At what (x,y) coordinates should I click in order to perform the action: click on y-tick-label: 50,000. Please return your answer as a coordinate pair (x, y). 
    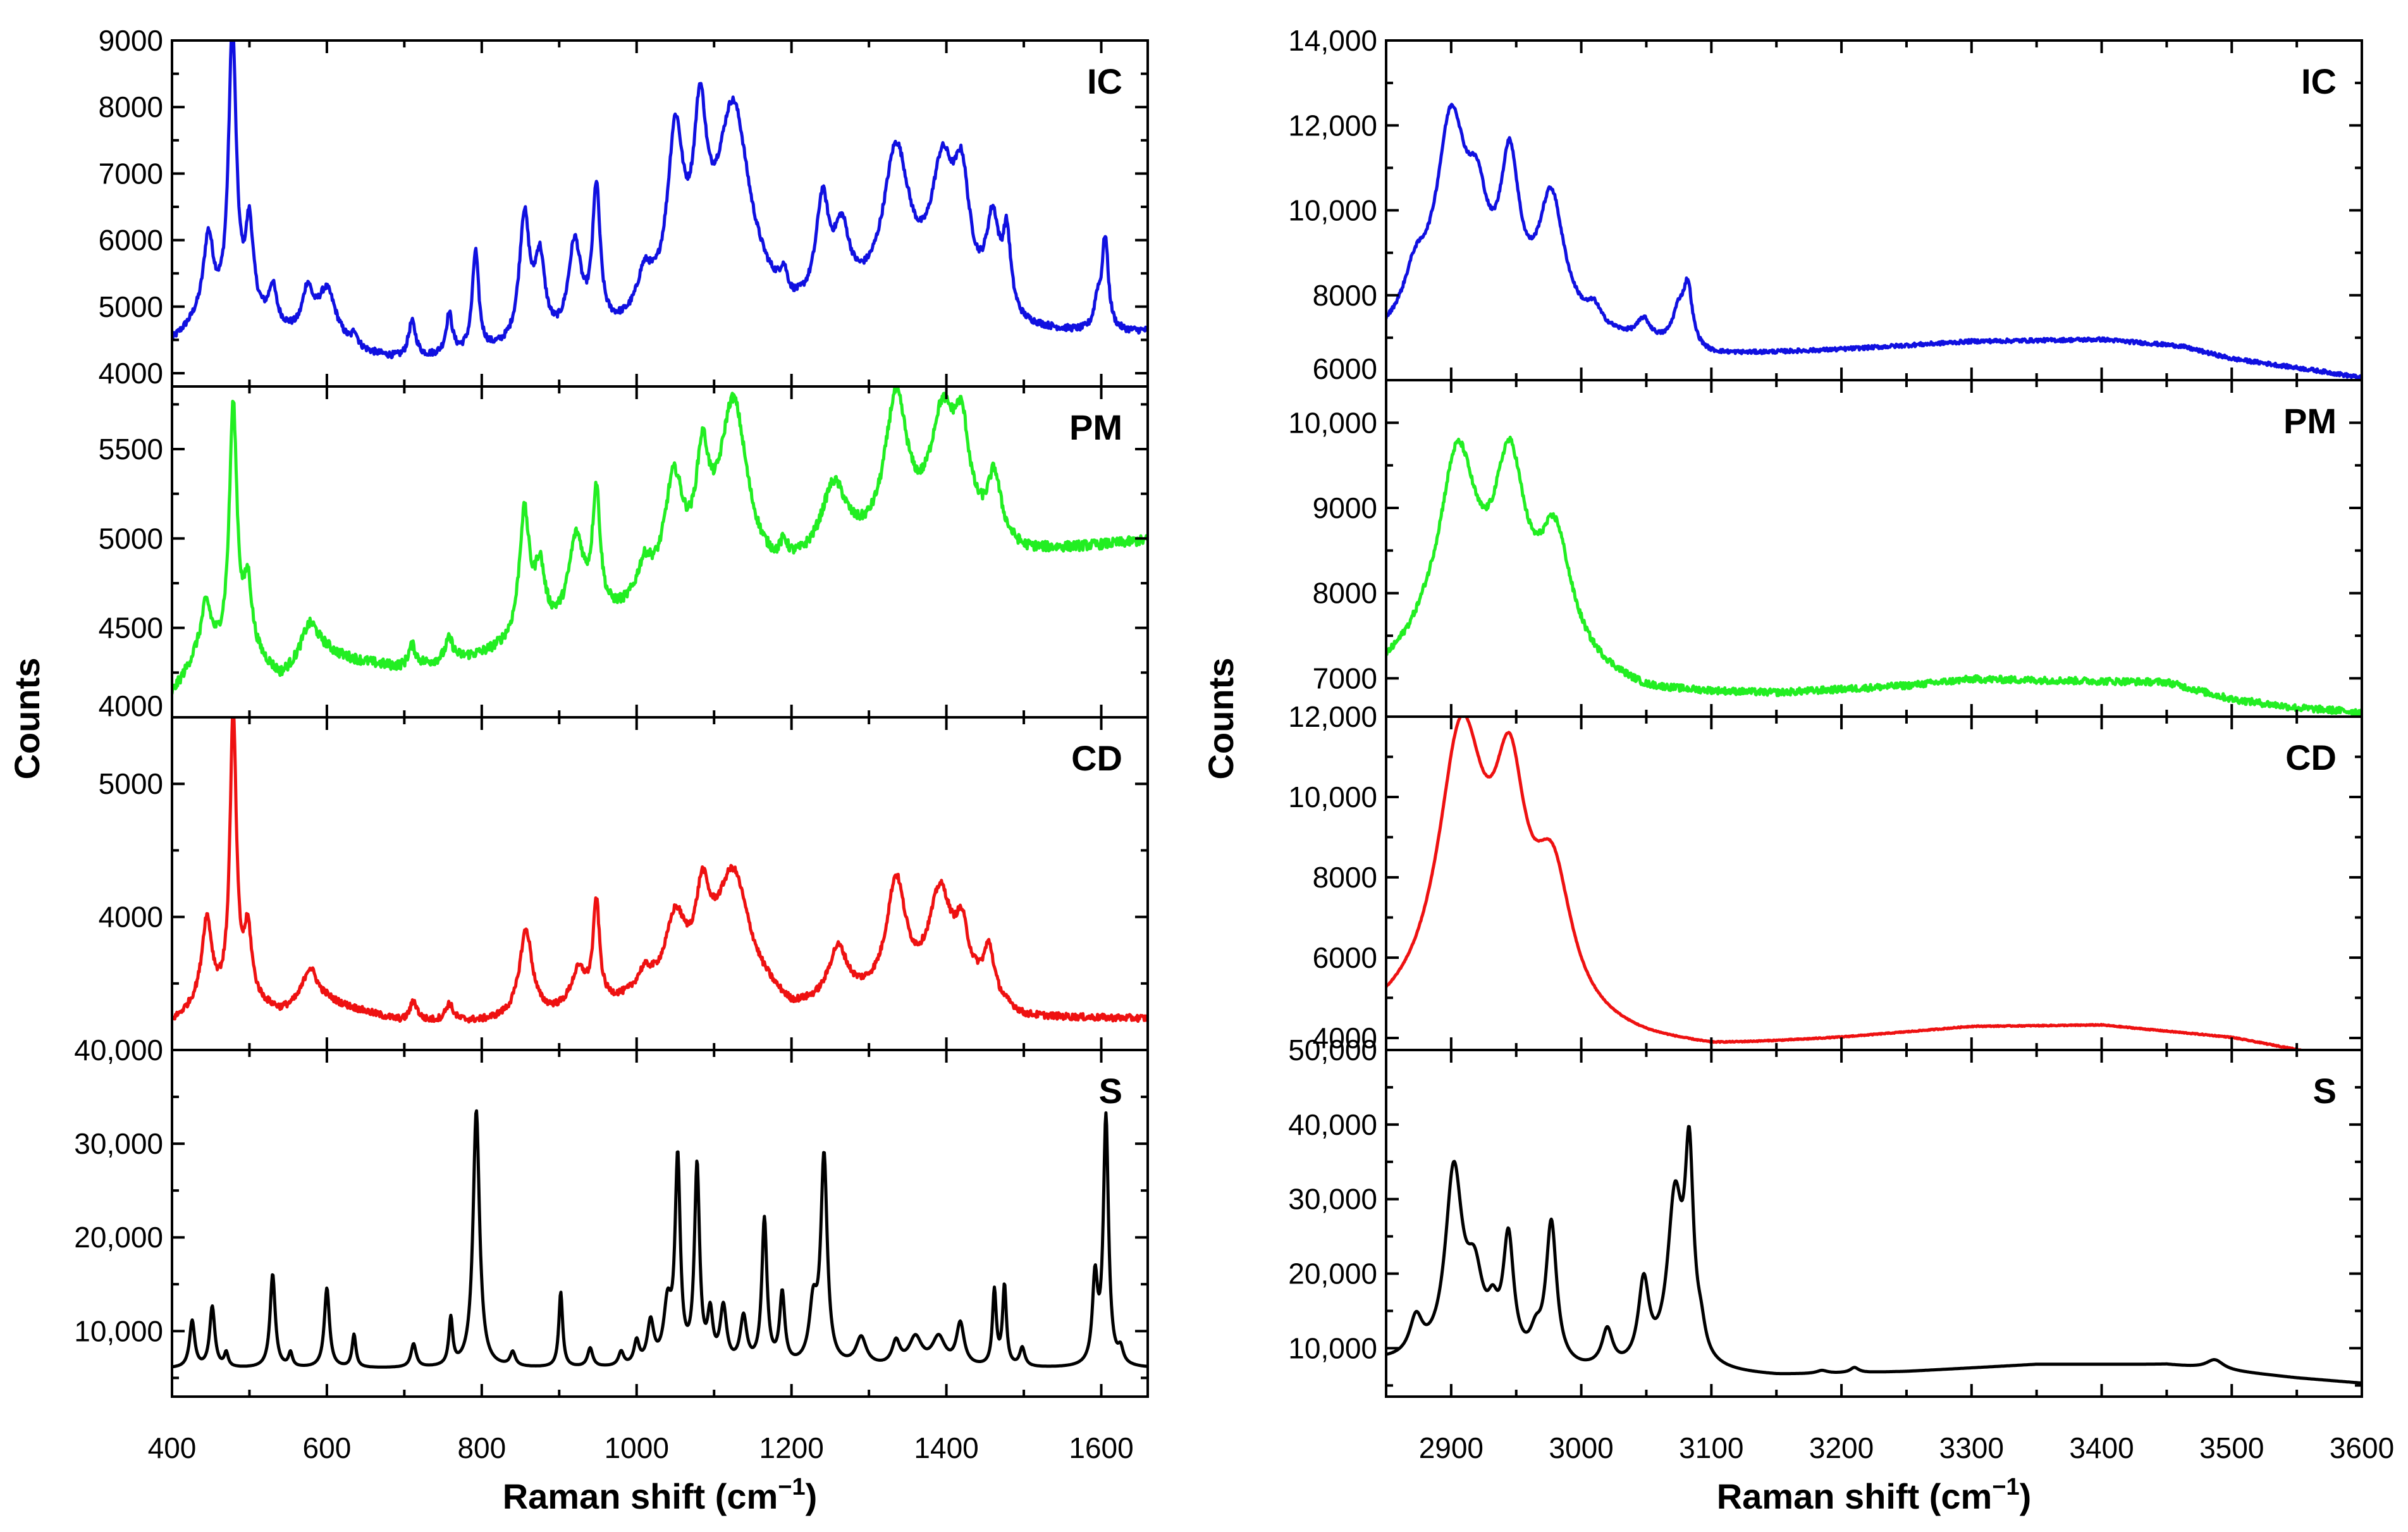
    Looking at the image, I should click on (1332, 1050).